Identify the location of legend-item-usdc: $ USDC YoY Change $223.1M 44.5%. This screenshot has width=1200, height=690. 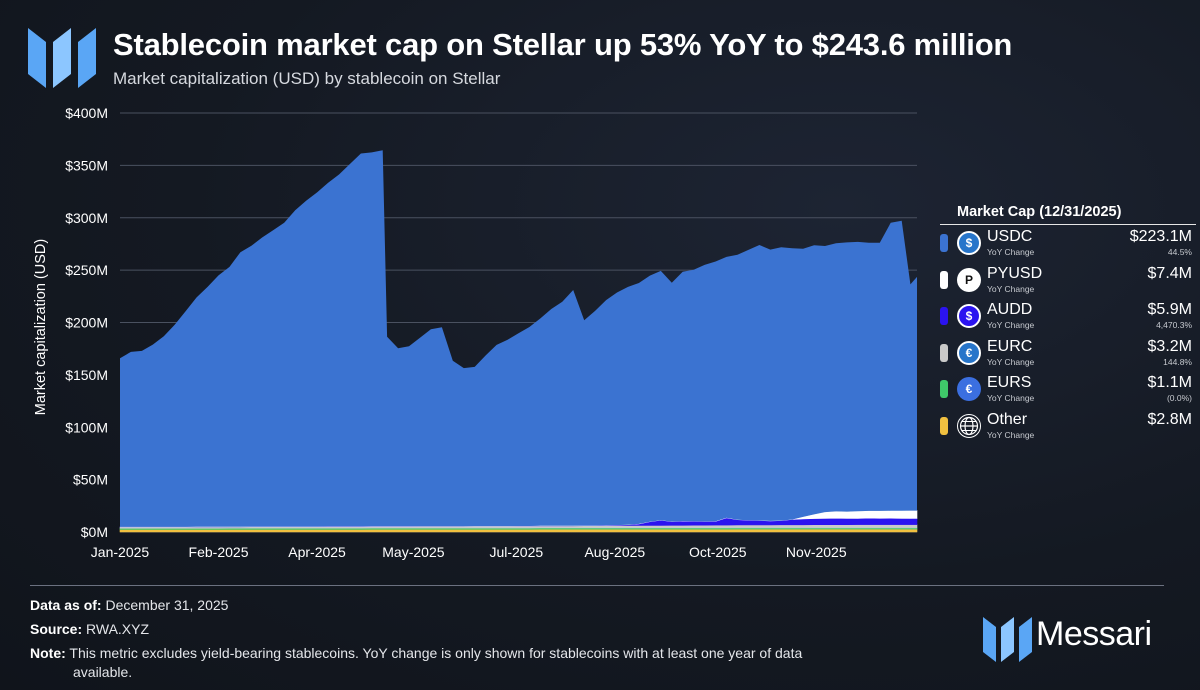
(1068, 243).